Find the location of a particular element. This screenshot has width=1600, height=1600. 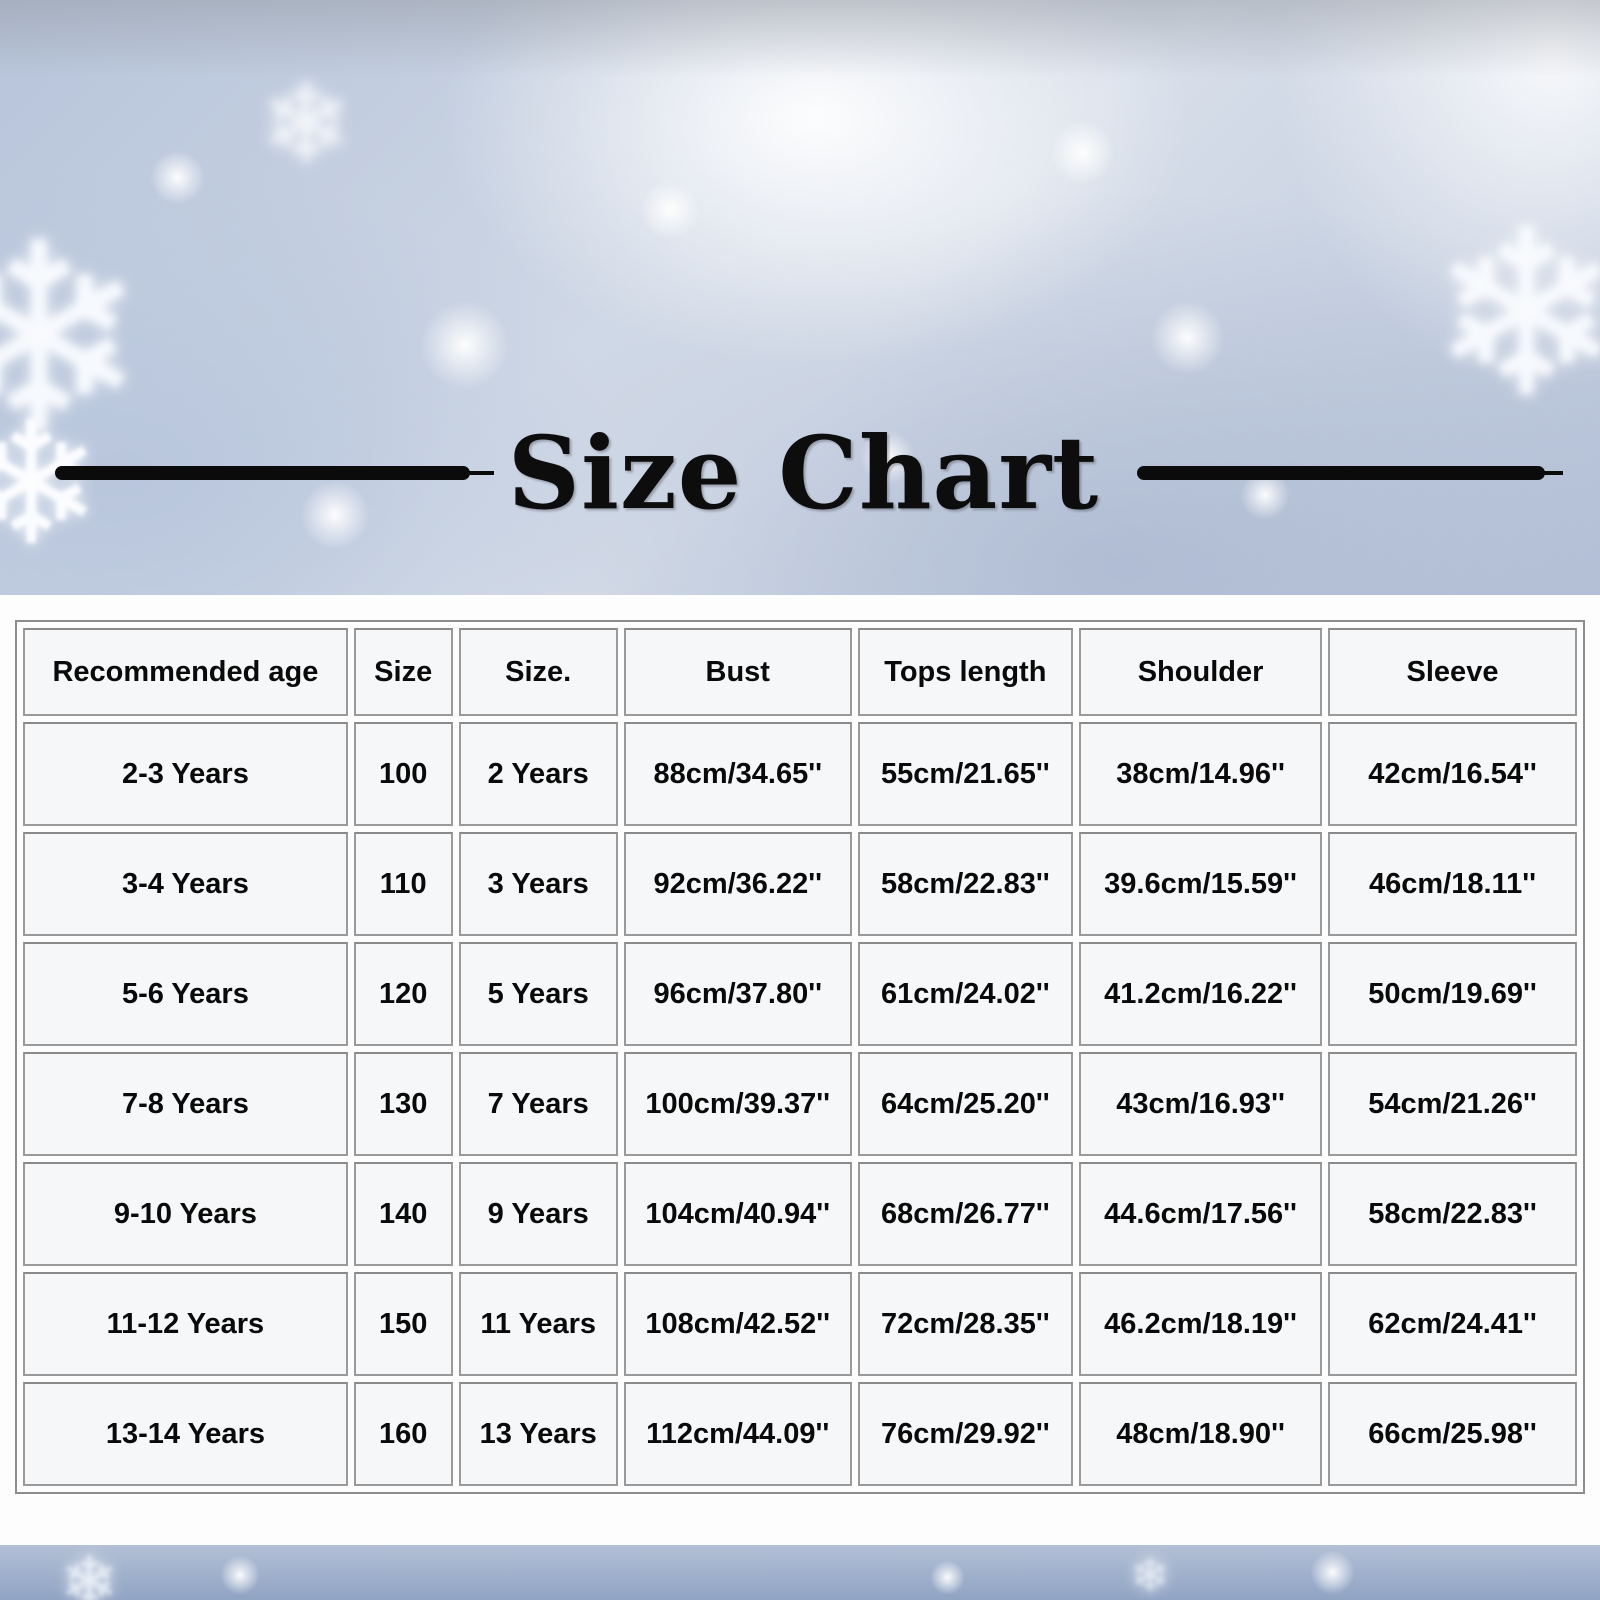

table-cell: 140 is located at coordinates (403, 1214).